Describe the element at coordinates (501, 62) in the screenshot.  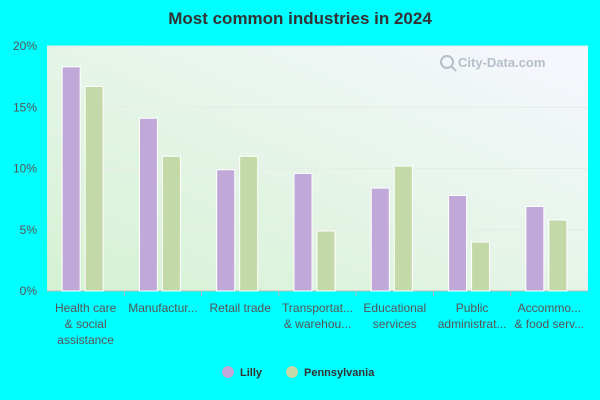
I see `watermark-text: City-Data.com` at that location.